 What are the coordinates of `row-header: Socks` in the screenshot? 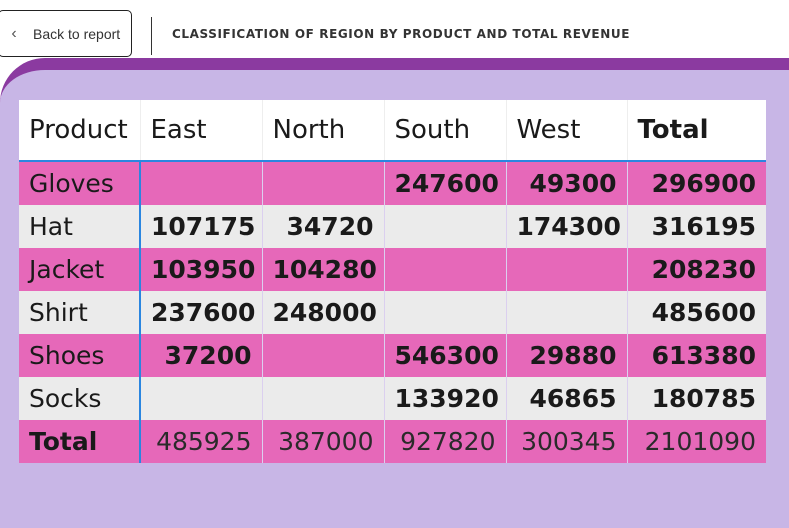 It's located at (80, 398).